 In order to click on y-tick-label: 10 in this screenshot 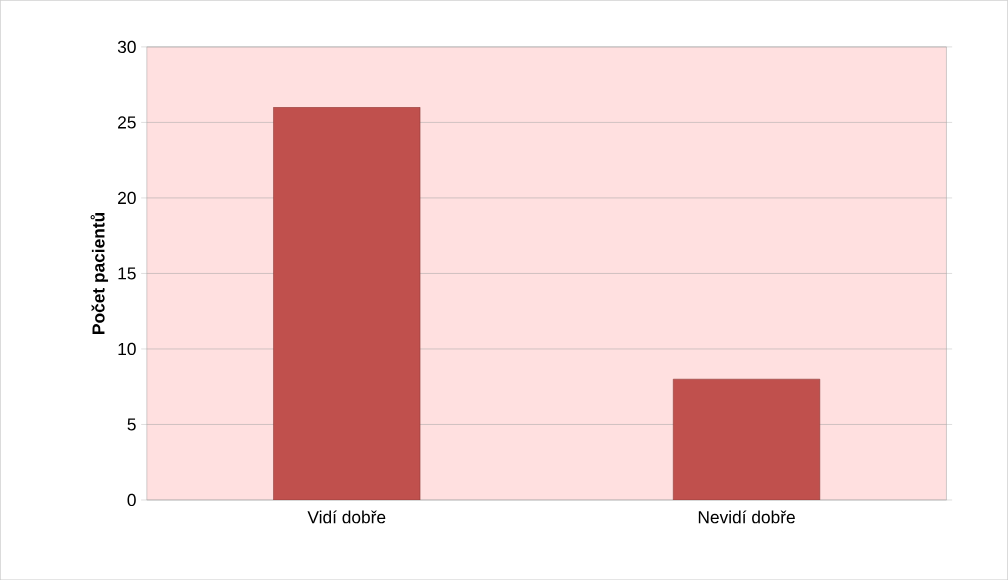, I will do `click(127, 348)`.